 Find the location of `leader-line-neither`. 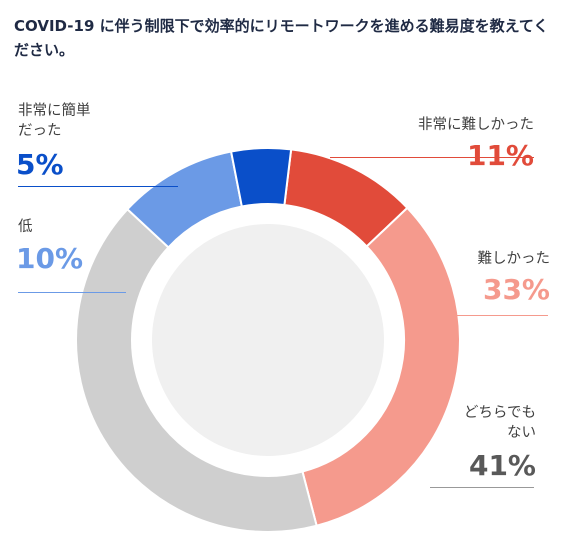

leader-line-neither is located at coordinates (482, 487).